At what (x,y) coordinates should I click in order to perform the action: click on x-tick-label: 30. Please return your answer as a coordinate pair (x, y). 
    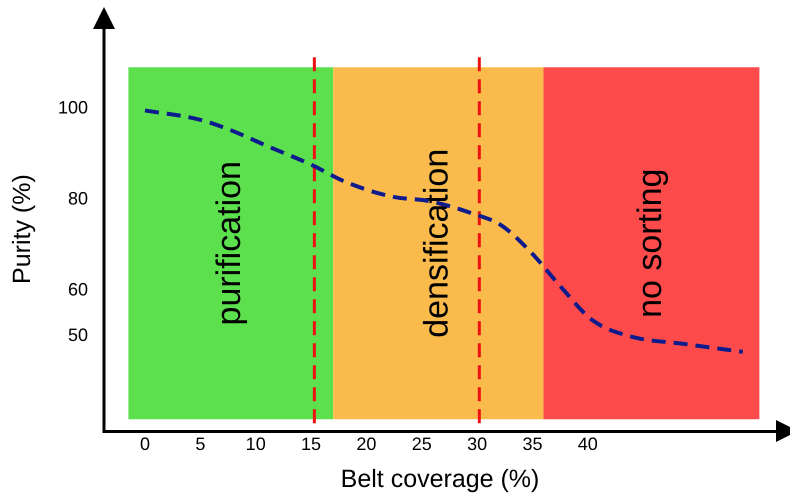
    Looking at the image, I should click on (477, 444).